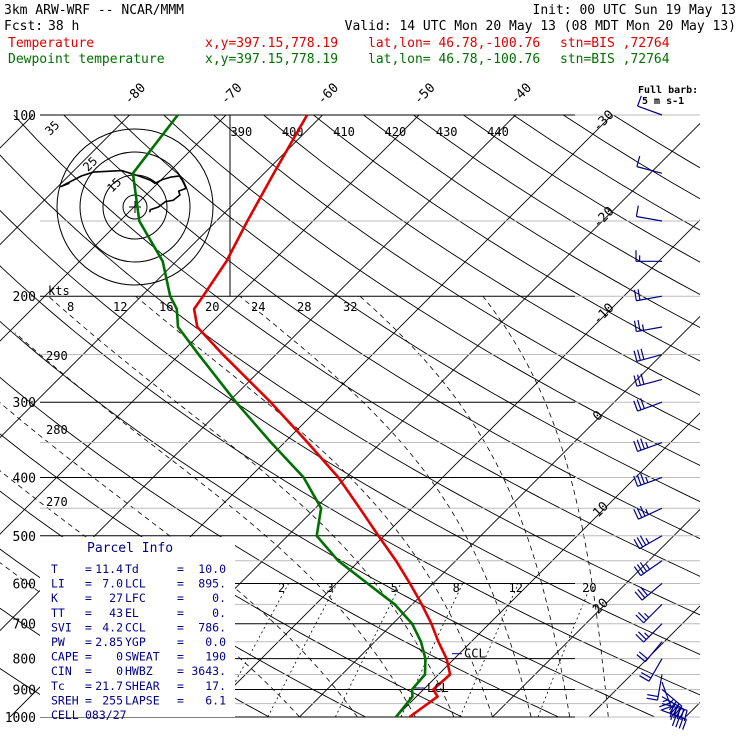  I want to click on parcel-info-title: Parcel Info, so click(130, 548).